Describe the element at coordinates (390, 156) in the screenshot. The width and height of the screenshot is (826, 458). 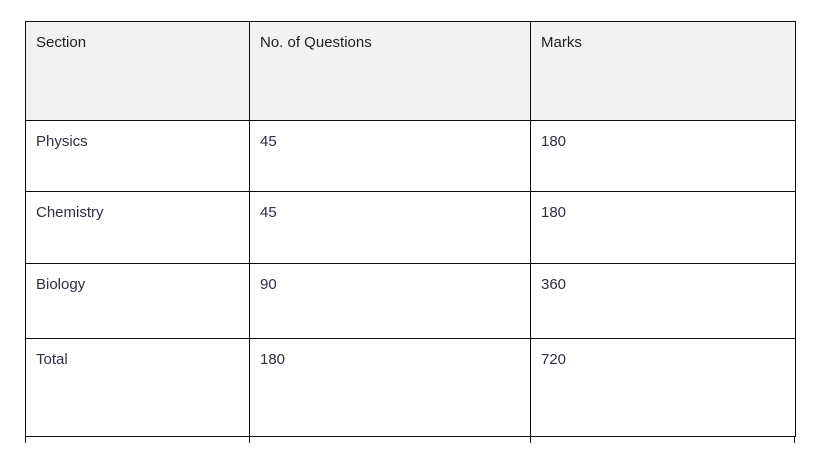
I see `cell-physics-questions: 45` at that location.